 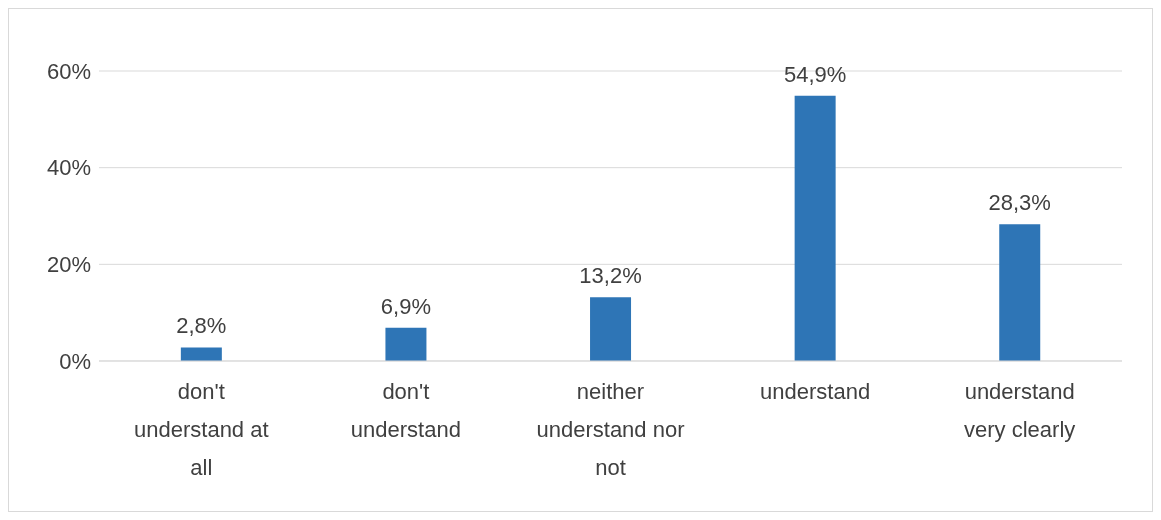 What do you see at coordinates (68, 265) in the screenshot?
I see `y-tick-label: 20%` at bounding box center [68, 265].